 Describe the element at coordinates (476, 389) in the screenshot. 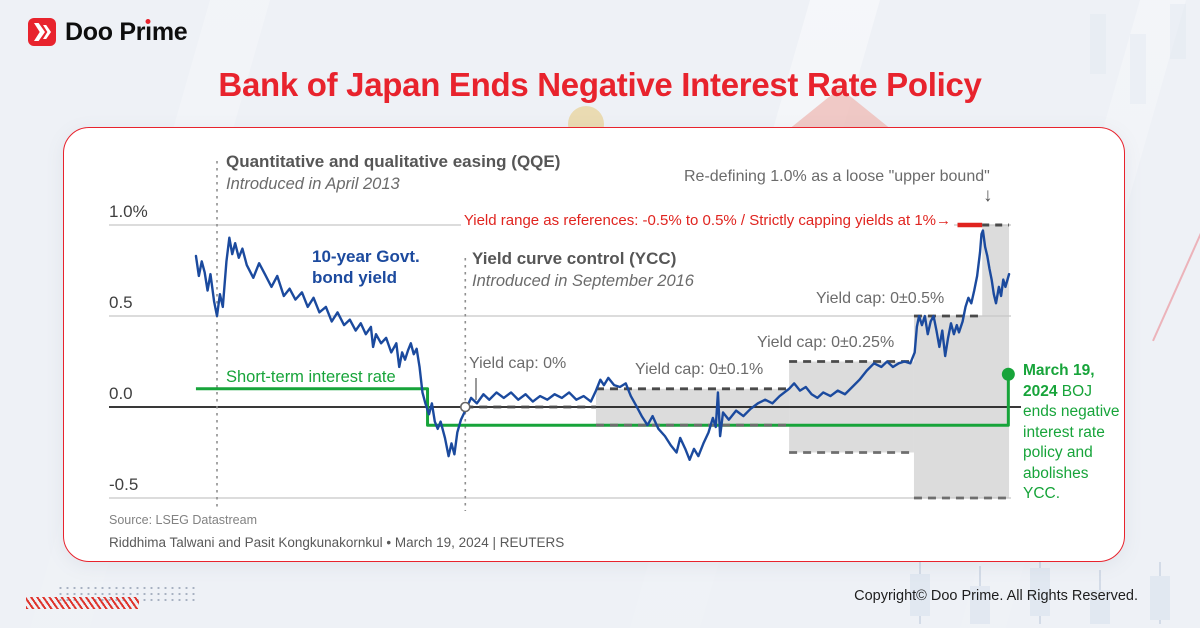

I see `leader-line` at that location.